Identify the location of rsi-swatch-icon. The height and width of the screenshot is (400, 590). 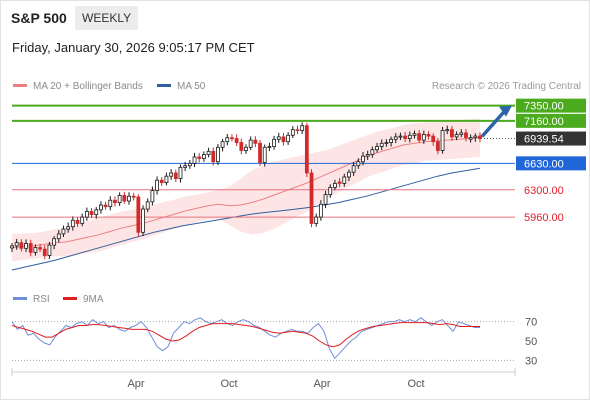
(20, 298).